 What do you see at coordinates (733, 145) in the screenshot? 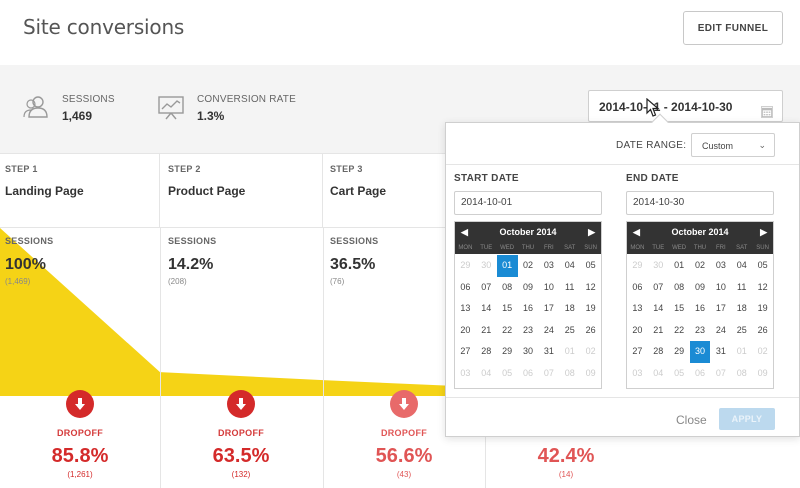
I see `date-range-select: Custom ⌄` at bounding box center [733, 145].